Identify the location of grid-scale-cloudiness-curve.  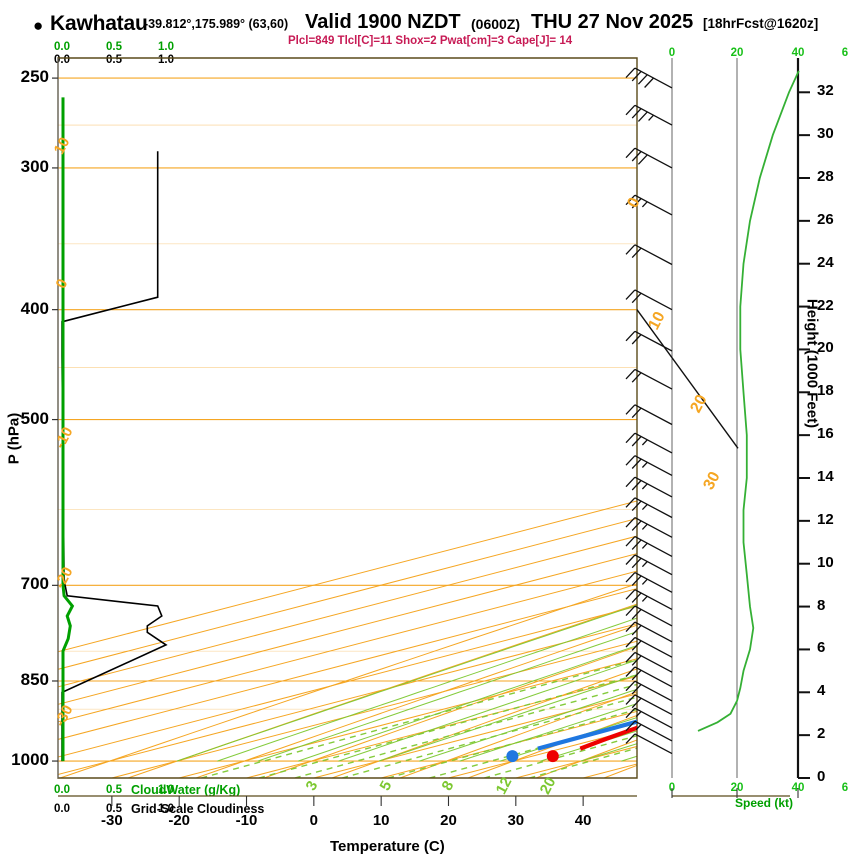
(114, 456).